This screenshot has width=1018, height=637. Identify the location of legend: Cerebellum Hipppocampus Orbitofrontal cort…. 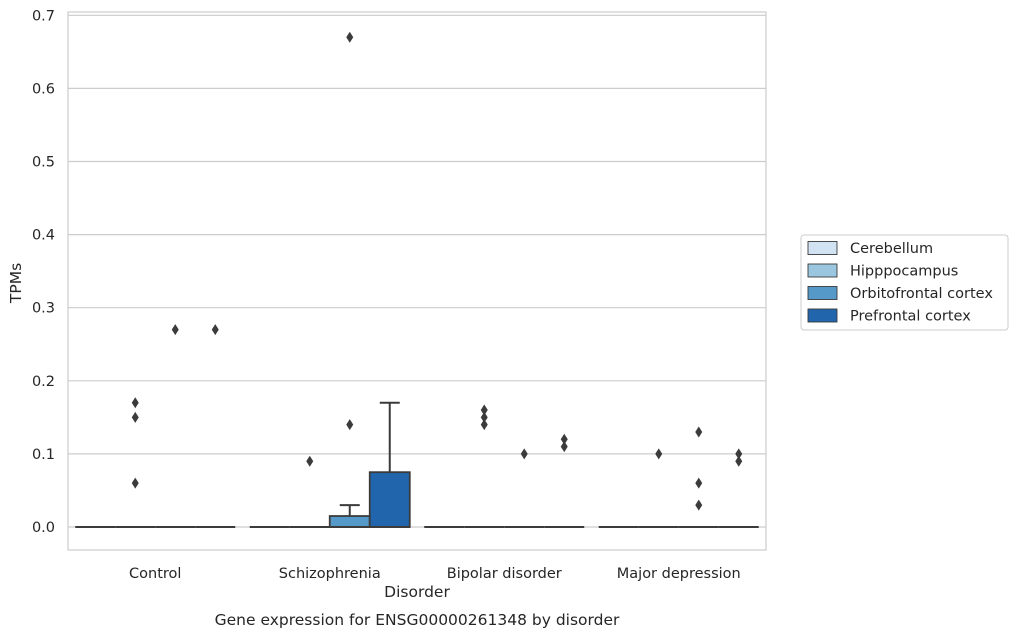
(904, 282).